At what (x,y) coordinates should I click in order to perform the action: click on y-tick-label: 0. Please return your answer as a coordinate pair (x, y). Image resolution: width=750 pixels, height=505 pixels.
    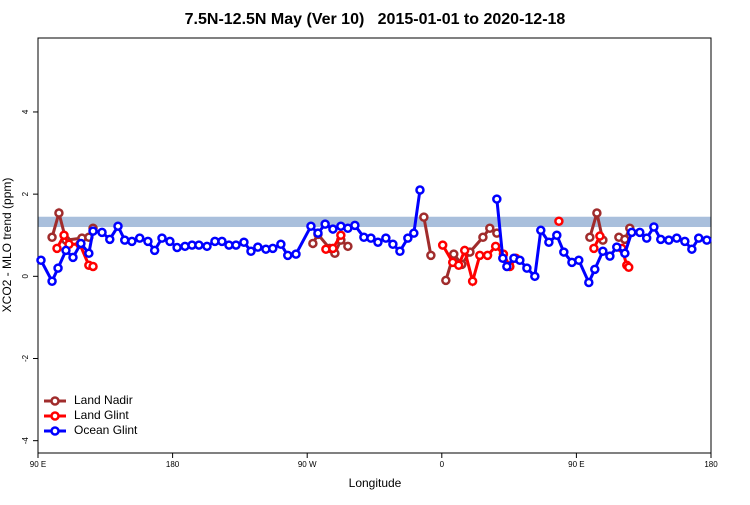
    Looking at the image, I should click on (25, 276).